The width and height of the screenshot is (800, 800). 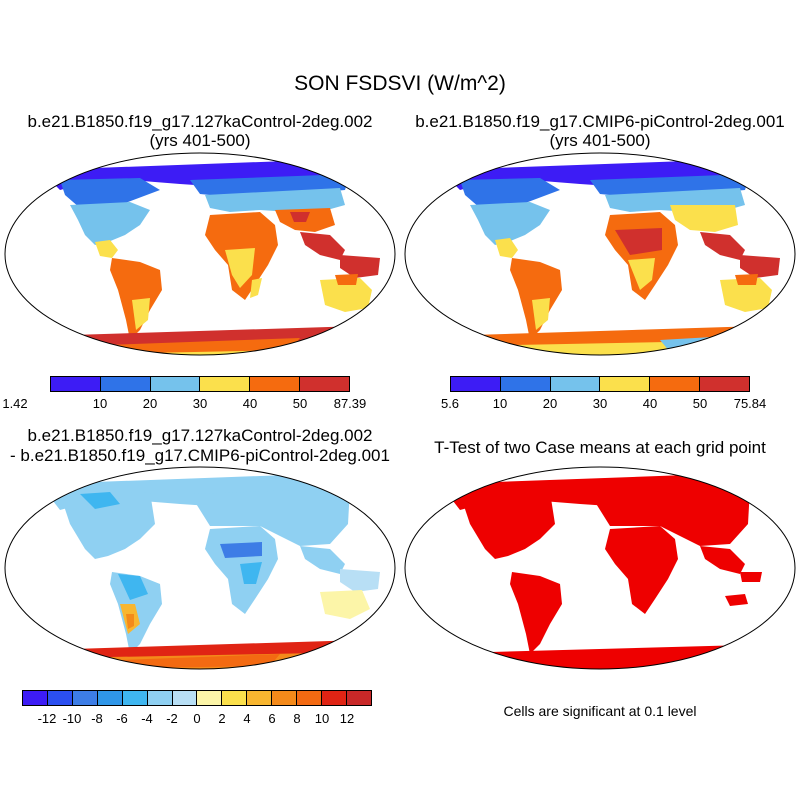 I want to click on panel-3-colorbar-labels: -12 -10 -8 -6 -4 -2 0 2 4 6 8 10 12, so click(x=197, y=719).